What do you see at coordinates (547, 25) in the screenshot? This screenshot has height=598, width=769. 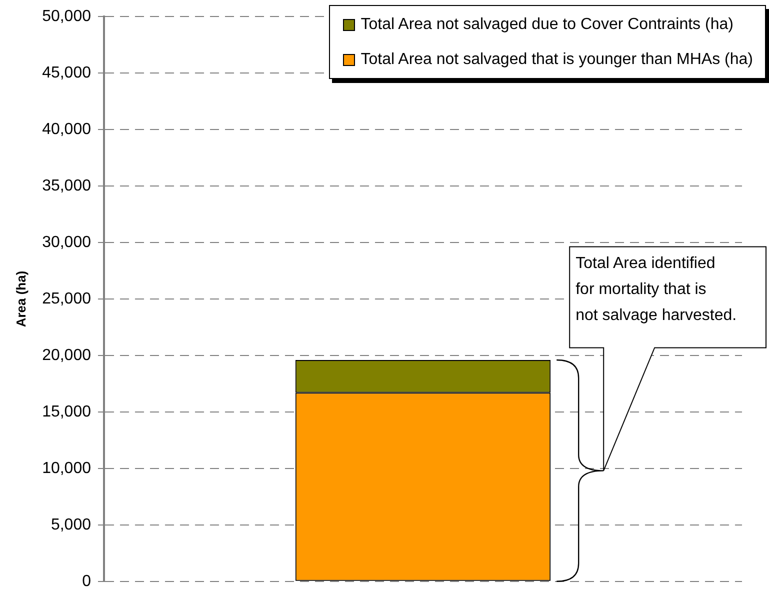 I see `legend-label: Total Area not salvaged due to Cover Contraints (ha)` at bounding box center [547, 25].